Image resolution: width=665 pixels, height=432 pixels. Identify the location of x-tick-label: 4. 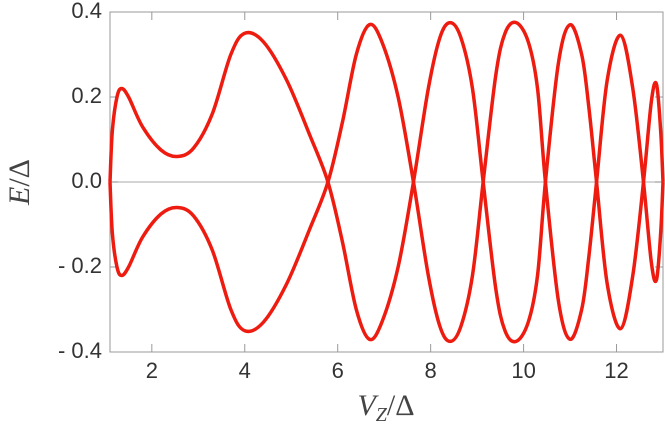
(245, 370).